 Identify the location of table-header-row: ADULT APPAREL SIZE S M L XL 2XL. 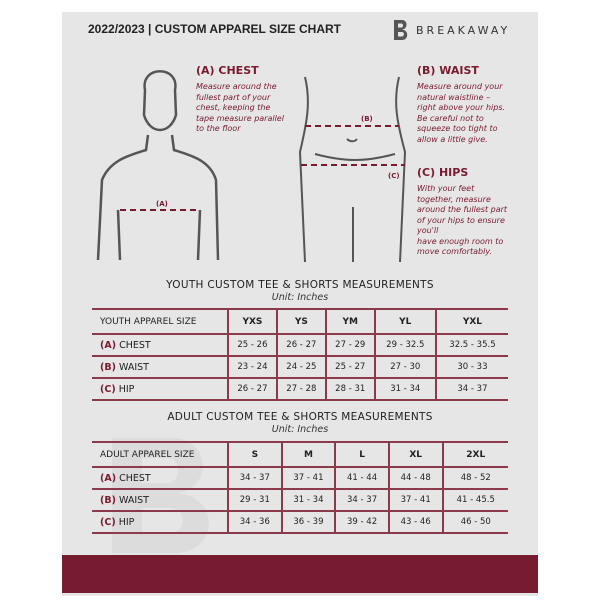
(300, 454).